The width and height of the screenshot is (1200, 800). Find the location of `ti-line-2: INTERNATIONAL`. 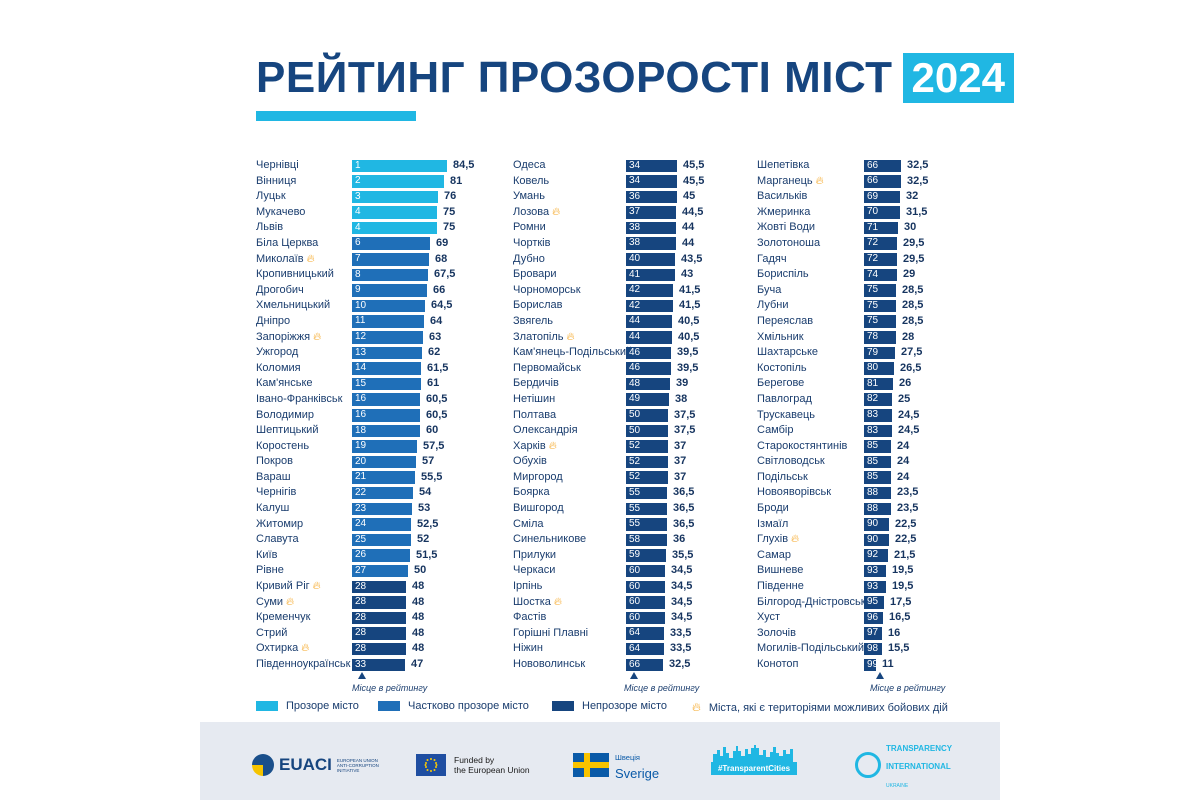

ti-line-2: INTERNATIONAL is located at coordinates (918, 766).